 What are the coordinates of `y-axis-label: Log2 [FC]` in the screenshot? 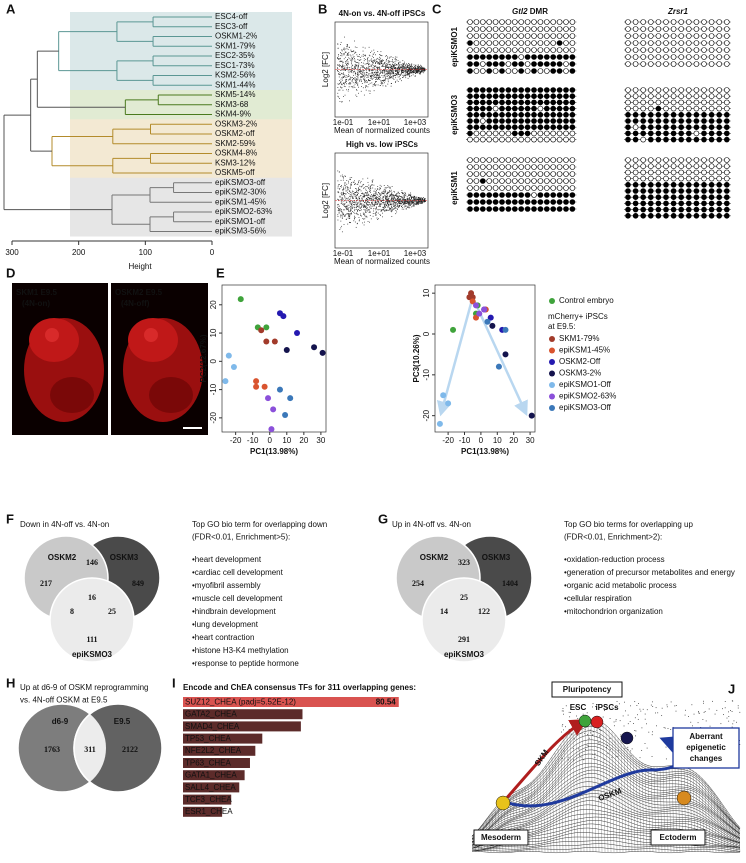 It's located at (325, 69).